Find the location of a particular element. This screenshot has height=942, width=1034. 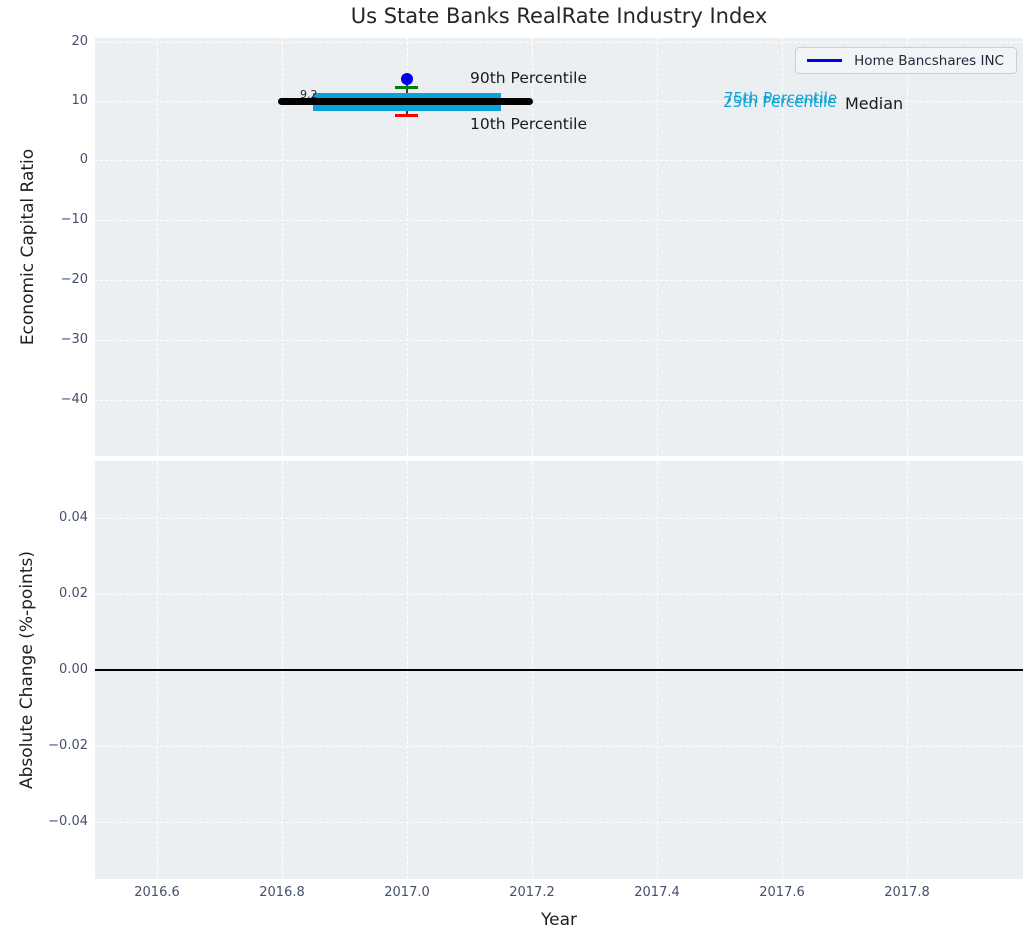

x-axis-label: Year is located at coordinates (559, 920).